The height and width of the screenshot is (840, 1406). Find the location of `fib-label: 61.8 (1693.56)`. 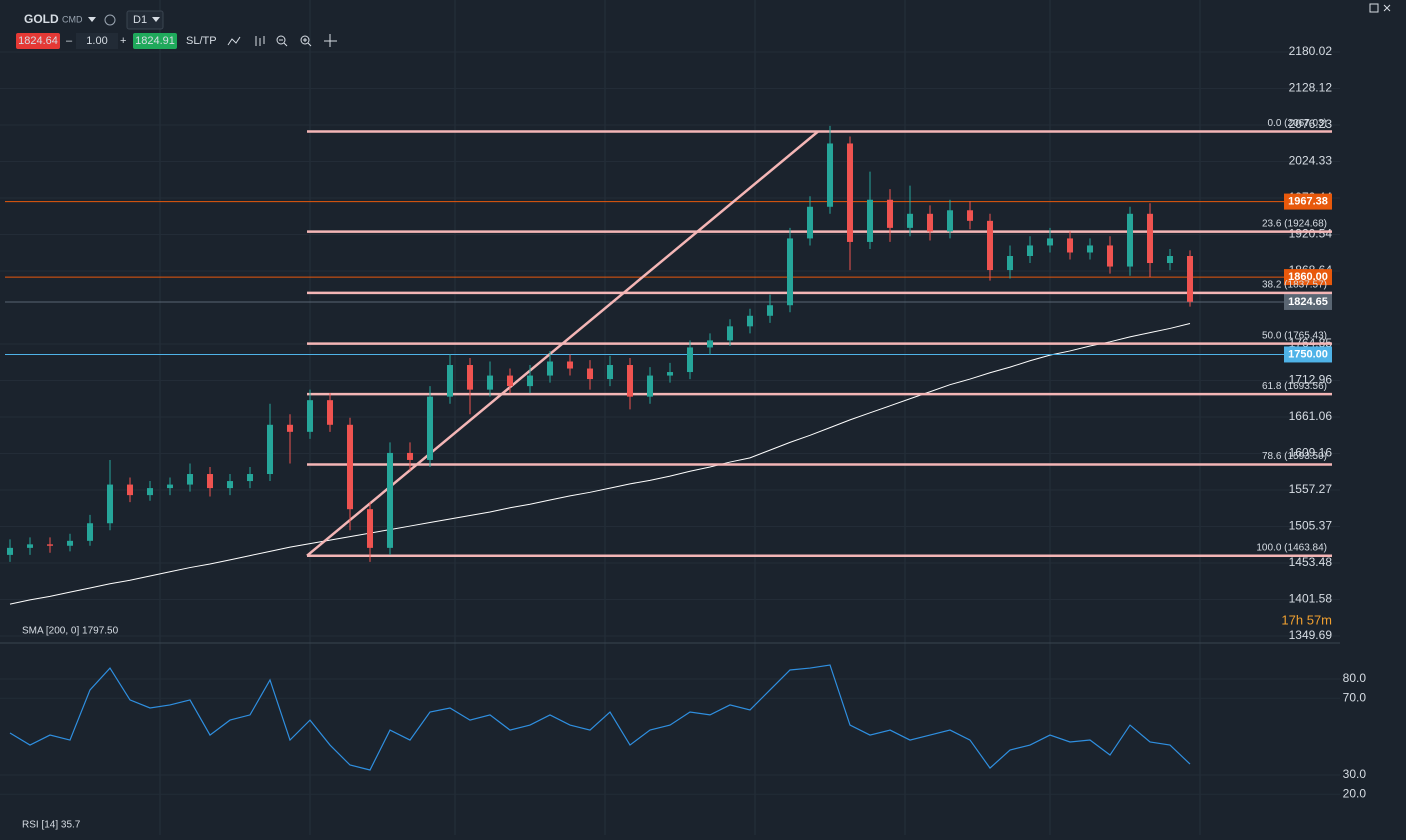

fib-label: 61.8 (1693.56) is located at coordinates (1294, 386).